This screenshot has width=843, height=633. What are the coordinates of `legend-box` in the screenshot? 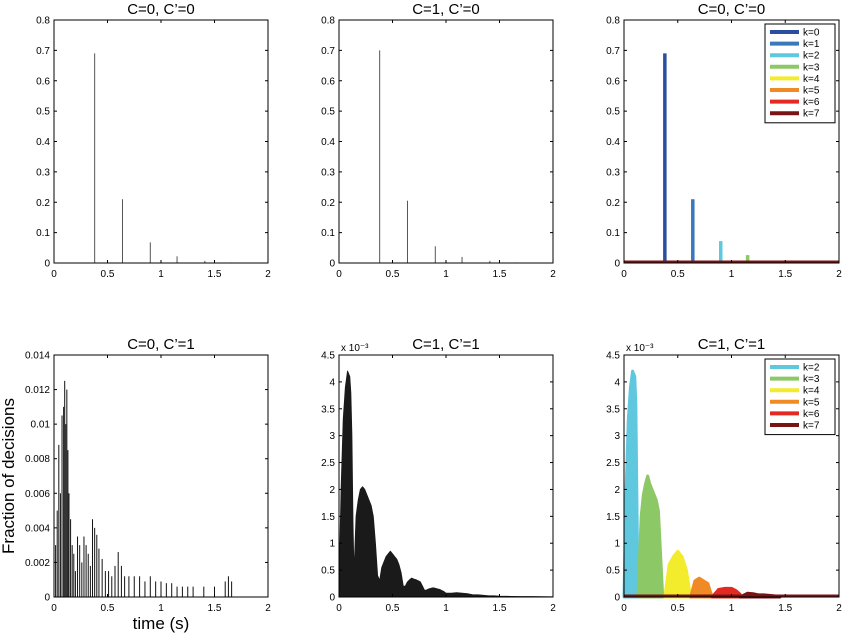 It's located at (800, 73).